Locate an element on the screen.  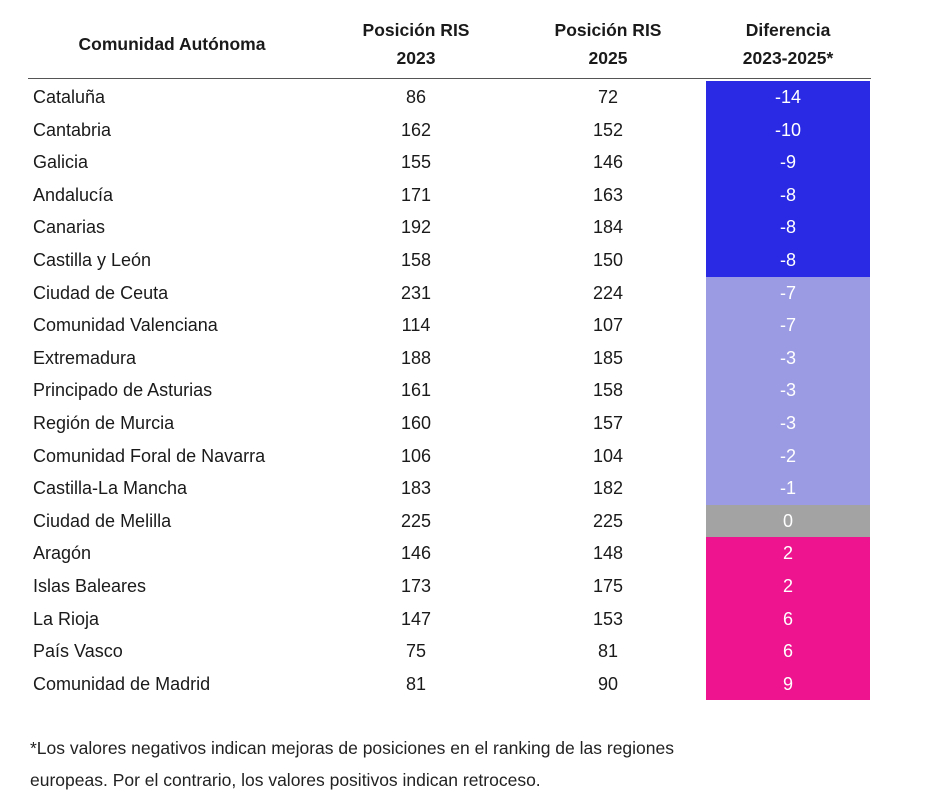
rank-value: 182 is located at coordinates (608, 488).